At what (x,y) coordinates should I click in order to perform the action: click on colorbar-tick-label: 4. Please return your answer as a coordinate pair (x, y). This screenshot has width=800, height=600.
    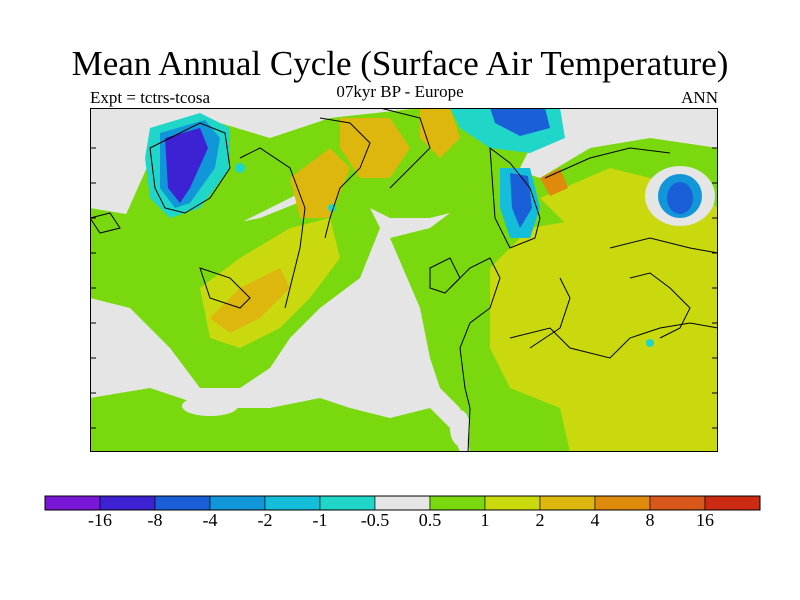
    Looking at the image, I should click on (595, 520).